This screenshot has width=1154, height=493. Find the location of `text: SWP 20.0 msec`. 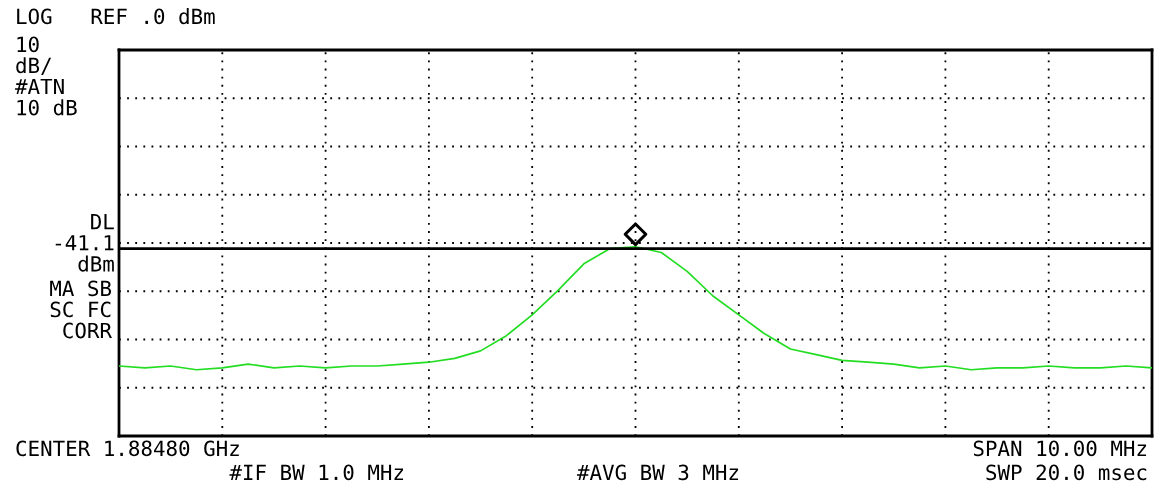

text: SWP 20.0 msec is located at coordinates (1066, 472).